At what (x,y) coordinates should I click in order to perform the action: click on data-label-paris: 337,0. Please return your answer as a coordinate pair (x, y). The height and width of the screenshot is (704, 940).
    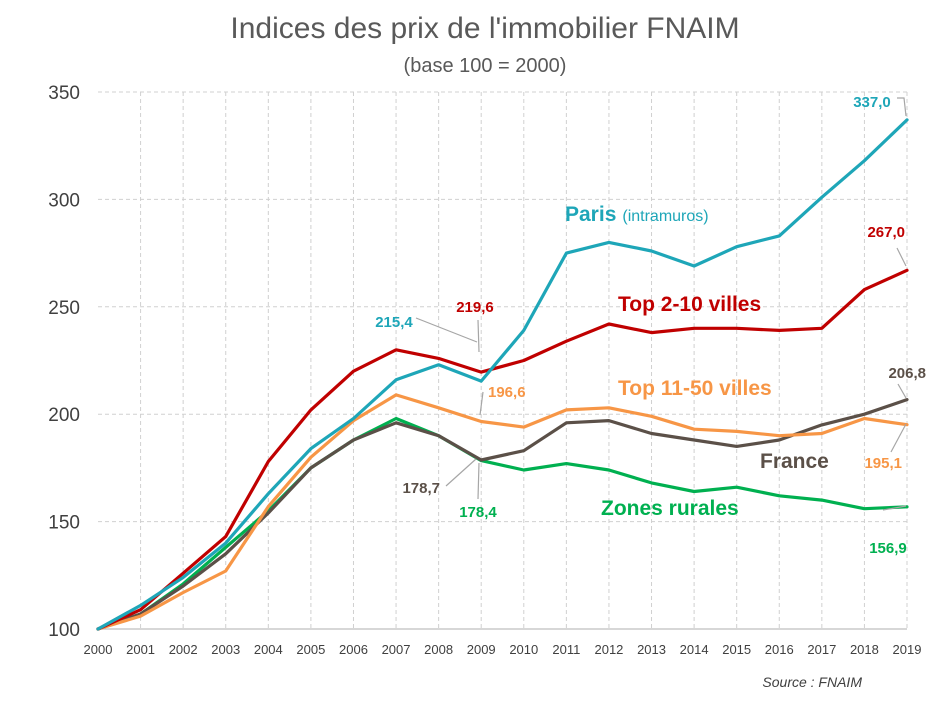
    Looking at the image, I should click on (872, 102).